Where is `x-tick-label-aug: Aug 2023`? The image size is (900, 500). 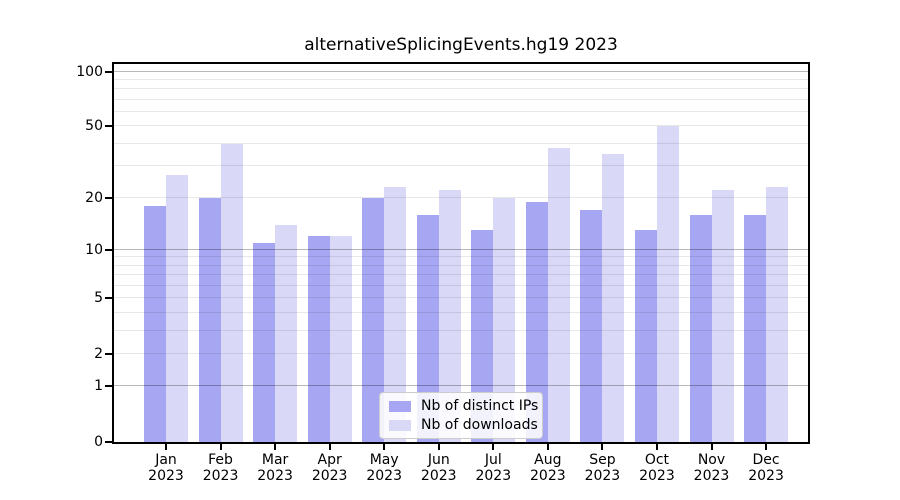
x-tick-label-aug: Aug 2023 is located at coordinates (548, 468).